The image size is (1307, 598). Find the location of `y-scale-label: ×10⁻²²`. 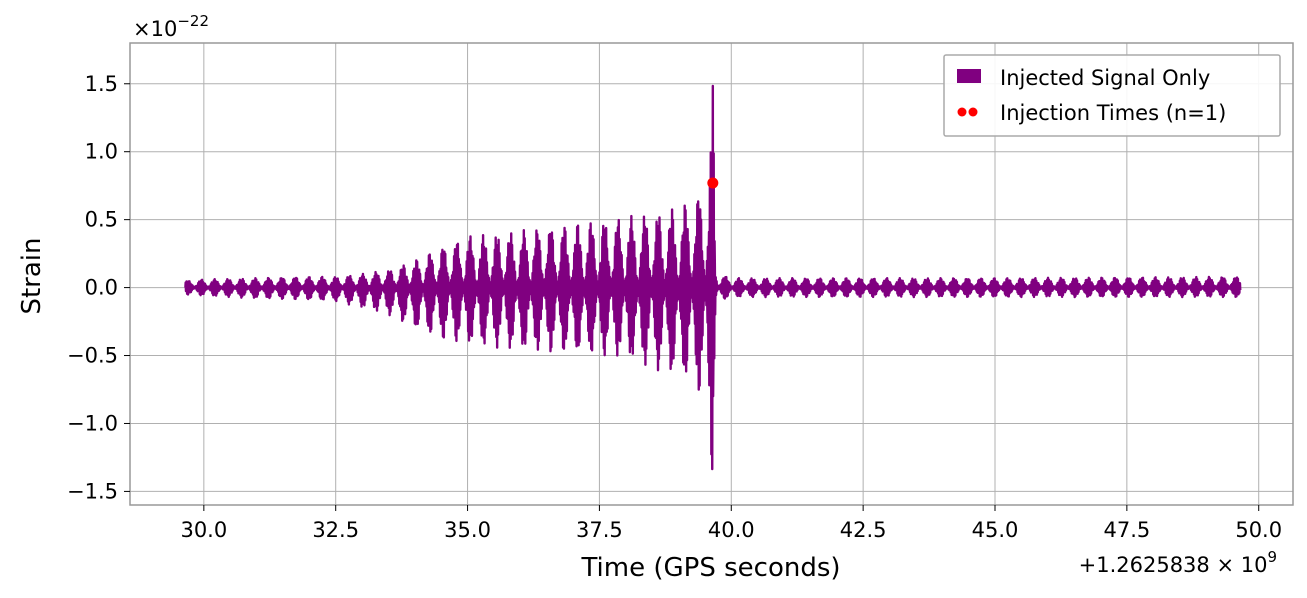

y-scale-label: ×10⁻²² is located at coordinates (171, 26).